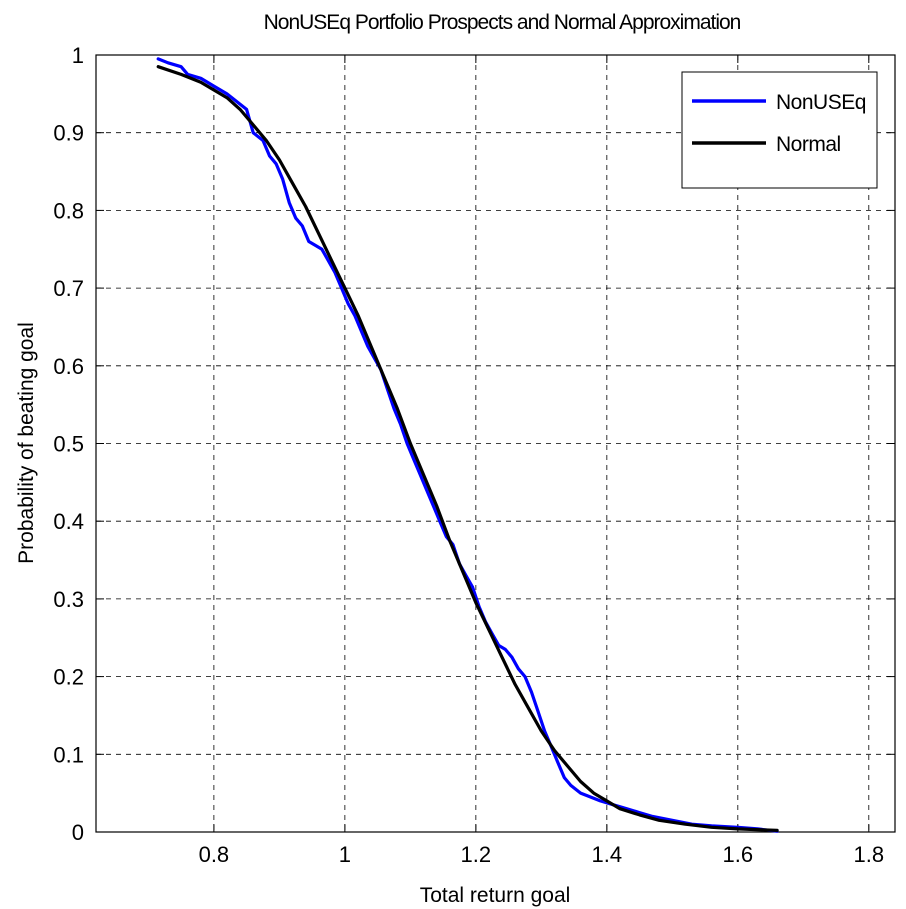  I want to click on x-tick-label: 0.8, so click(214, 854).